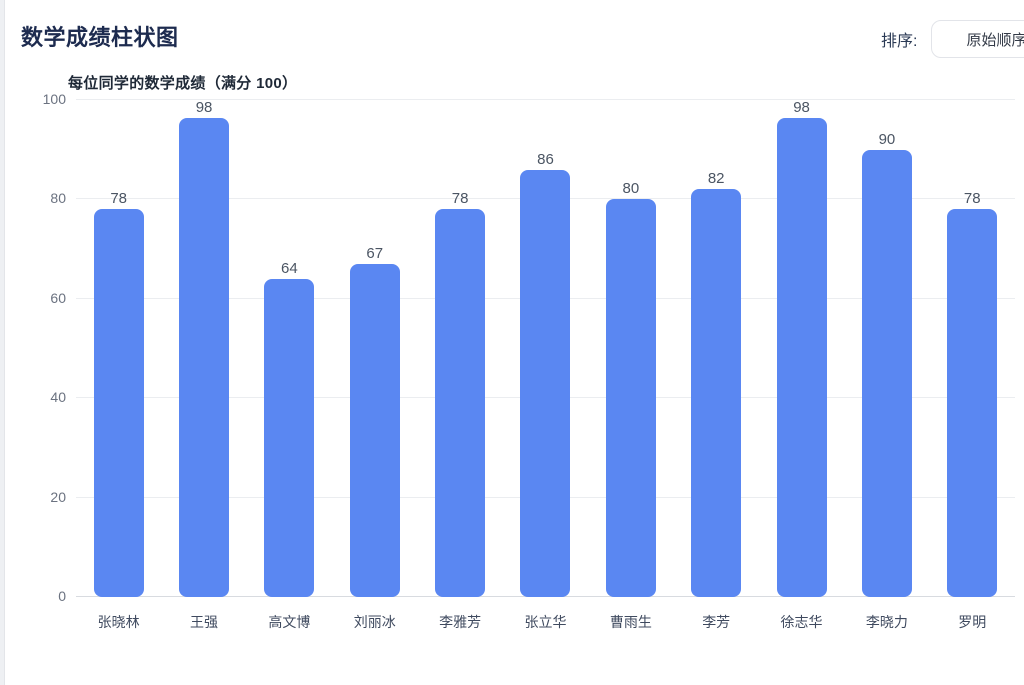 The image size is (1024, 685). I want to click on page-title: 数学成绩柱状图, so click(100, 37).